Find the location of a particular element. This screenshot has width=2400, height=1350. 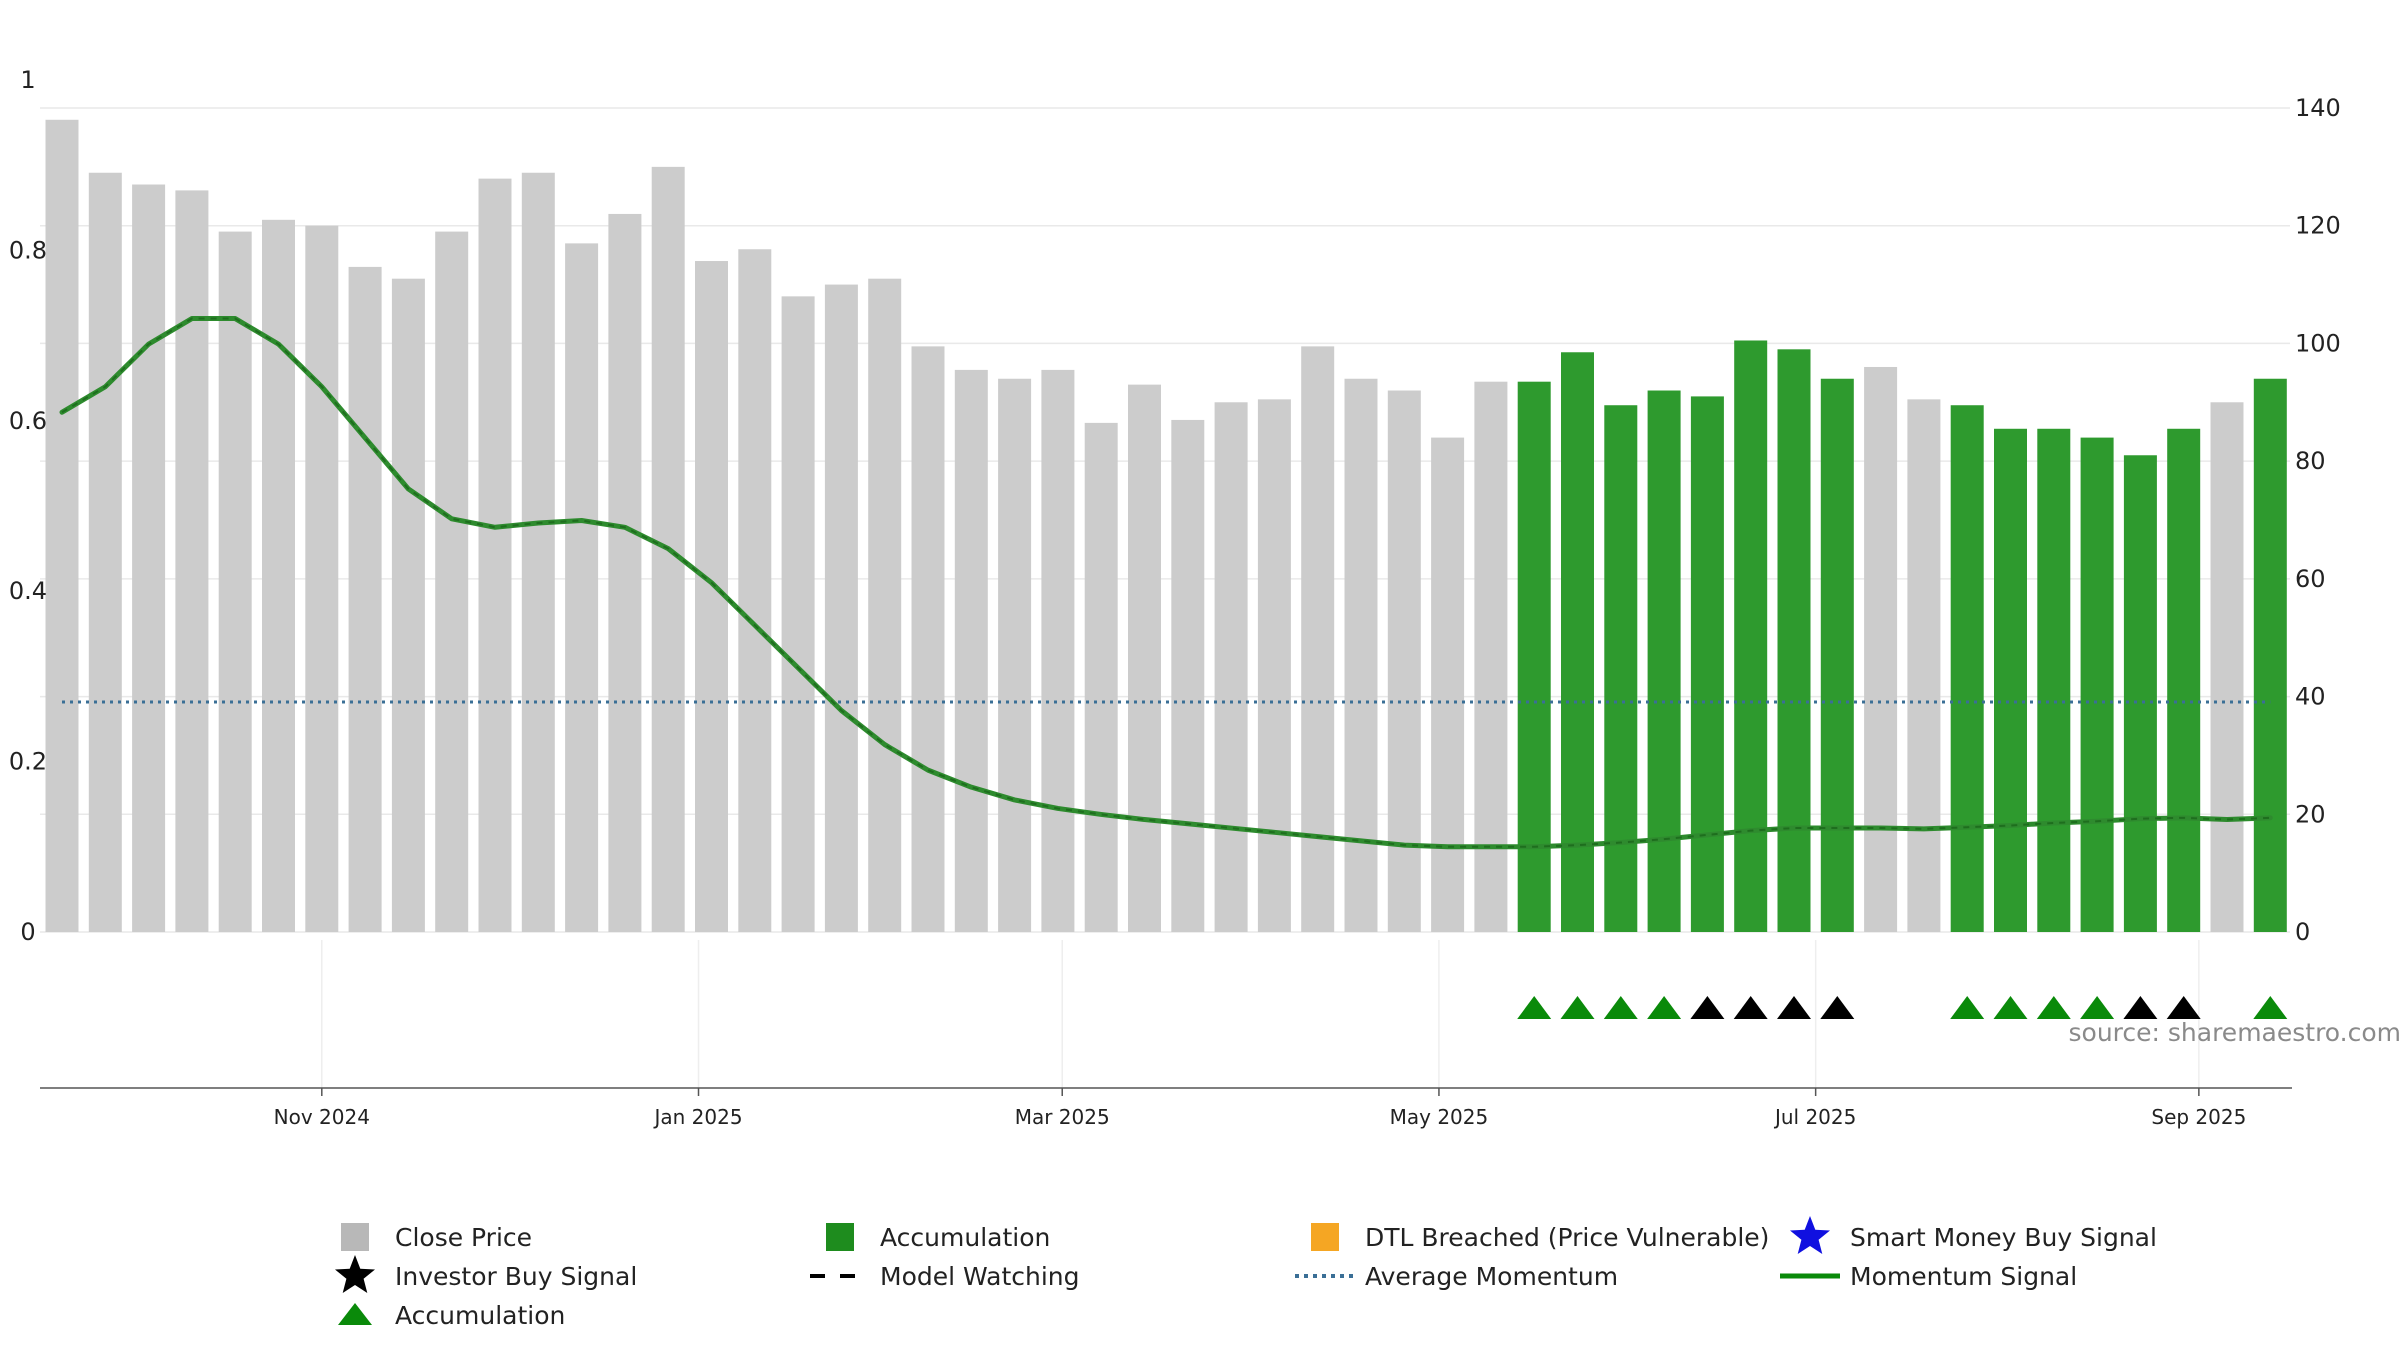

dtl-breached-legend-icon is located at coordinates (1325, 1237).